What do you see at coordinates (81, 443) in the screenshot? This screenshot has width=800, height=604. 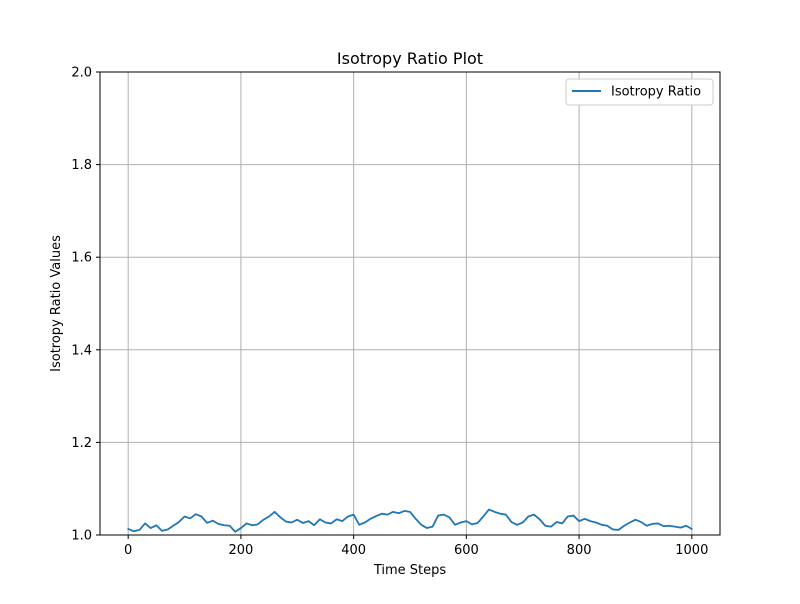 I see `y-tick-label: 1.2` at bounding box center [81, 443].